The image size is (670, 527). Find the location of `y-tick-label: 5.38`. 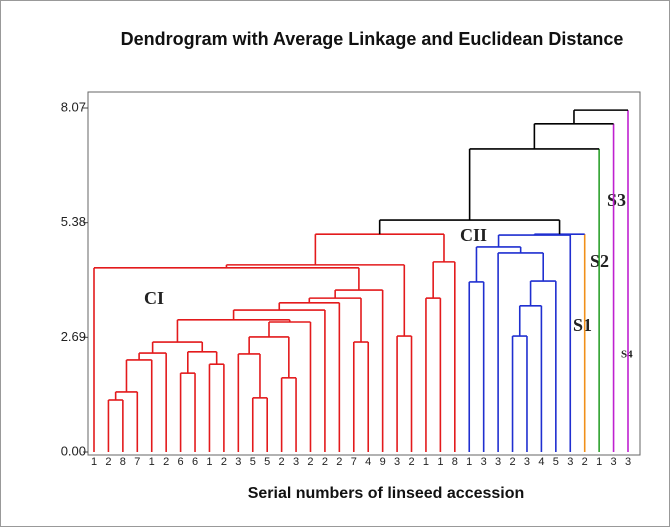

y-tick-label: 5.38 is located at coordinates (73, 221).